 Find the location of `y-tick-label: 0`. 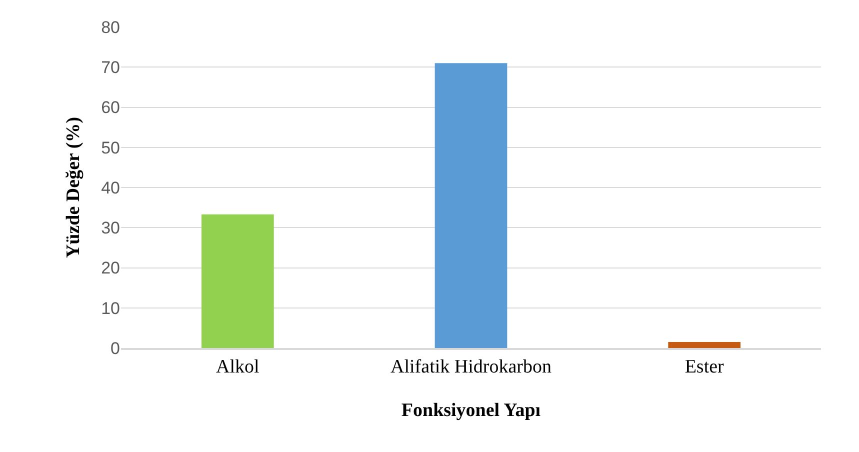

y-tick-label: 0 is located at coordinates (115, 348).